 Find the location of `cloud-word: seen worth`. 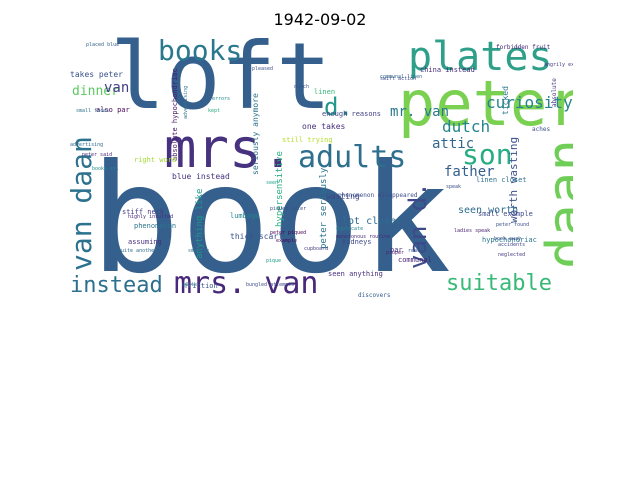

cloud-word: seen worth is located at coordinates (488, 210).